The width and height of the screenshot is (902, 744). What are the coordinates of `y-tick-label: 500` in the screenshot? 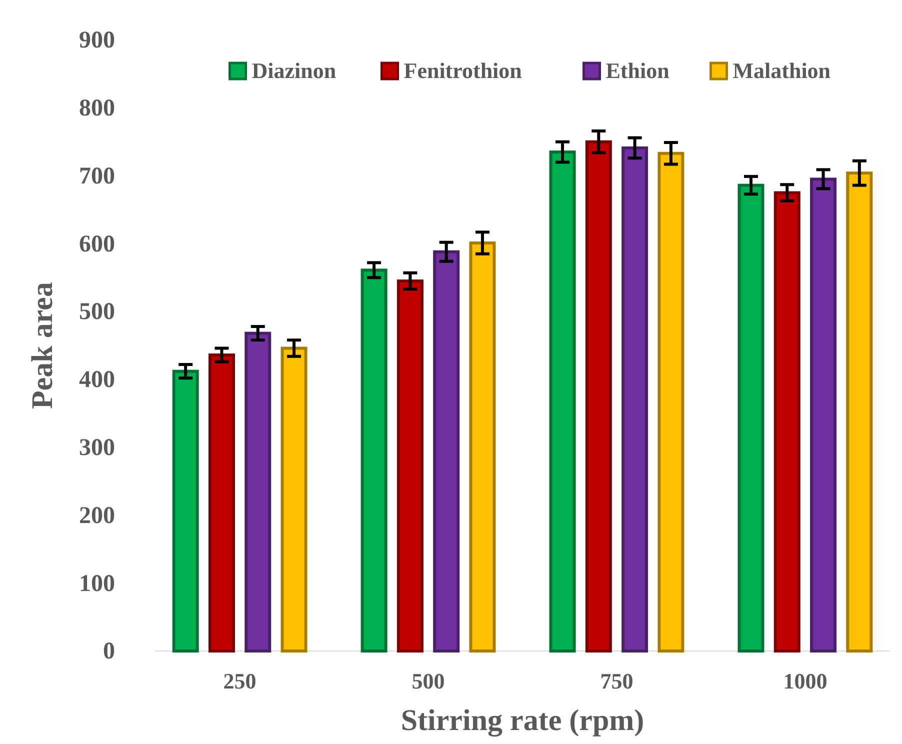 It's located at (97, 312).